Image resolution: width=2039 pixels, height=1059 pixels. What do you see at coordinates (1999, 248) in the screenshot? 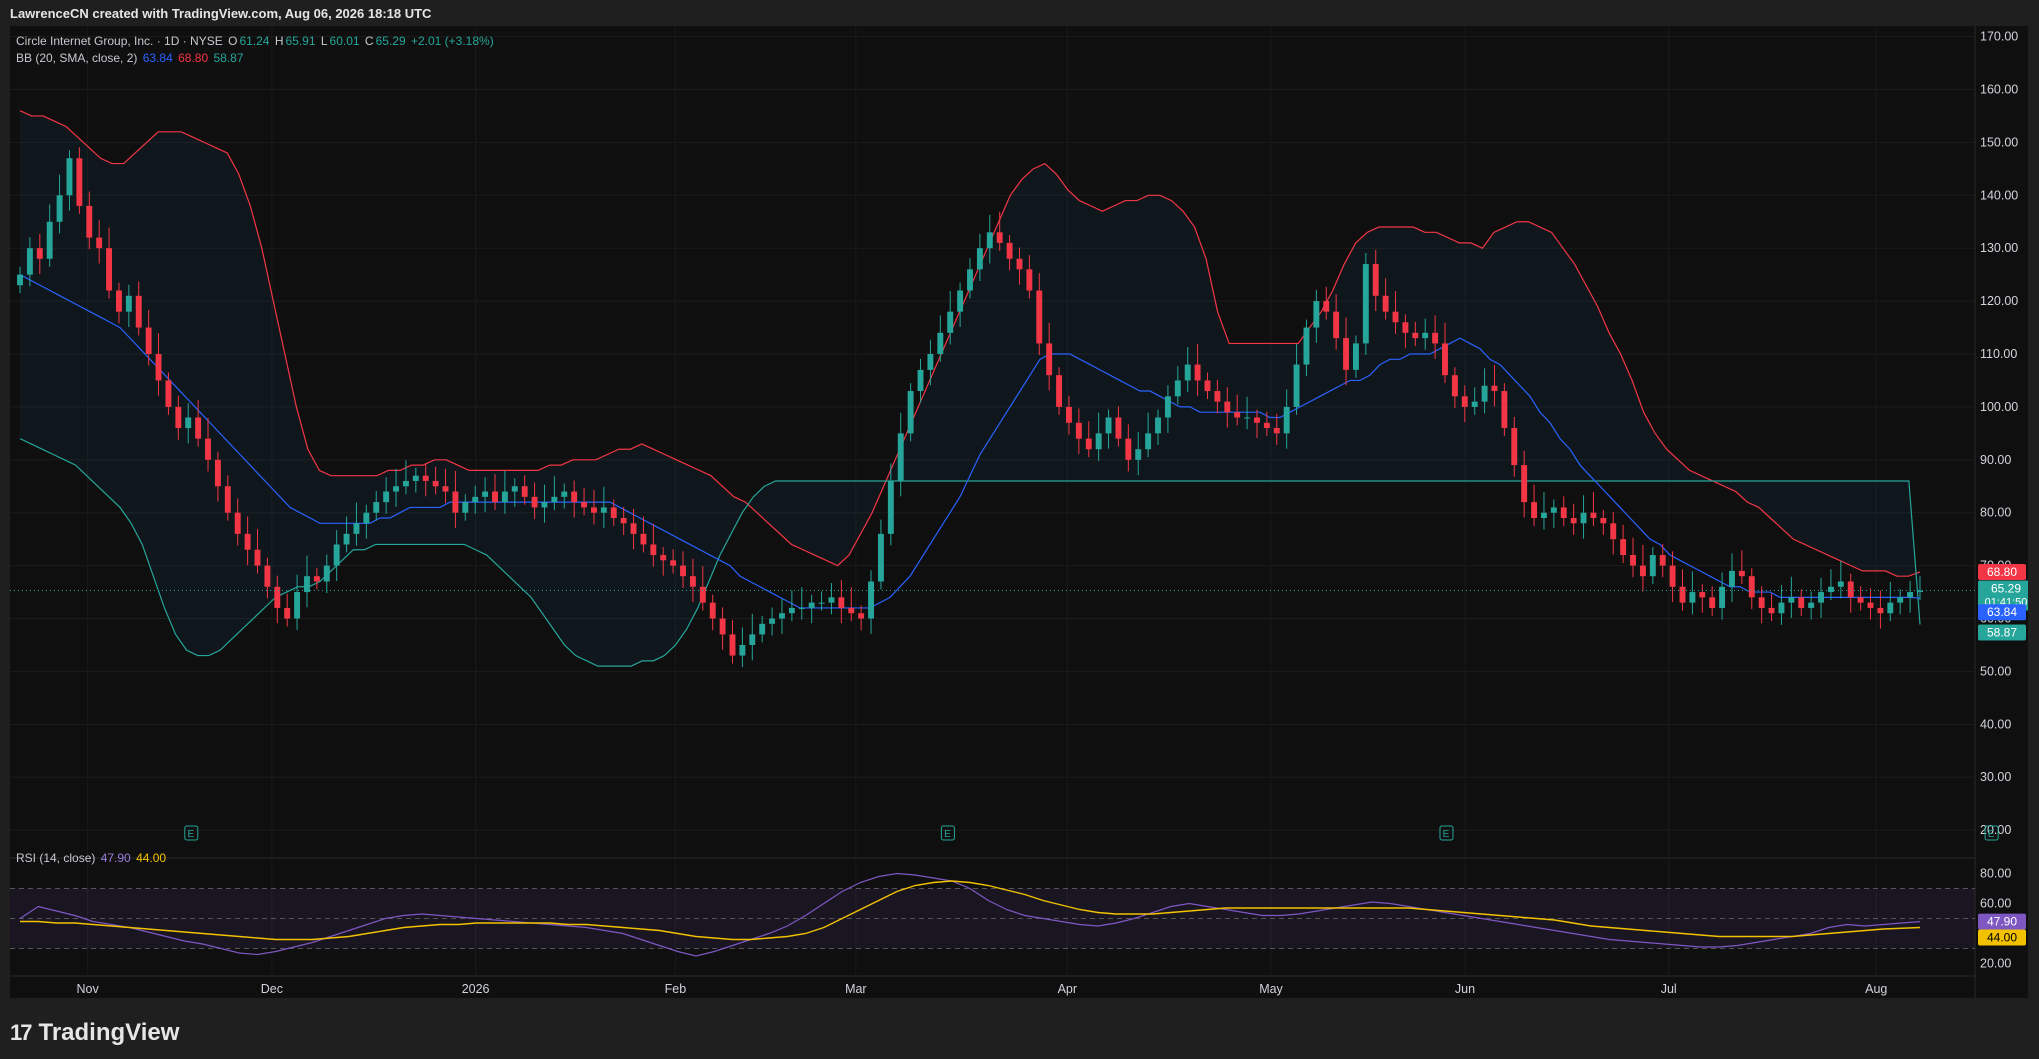
I see `price-tick-label: 130.00` at bounding box center [1999, 248].